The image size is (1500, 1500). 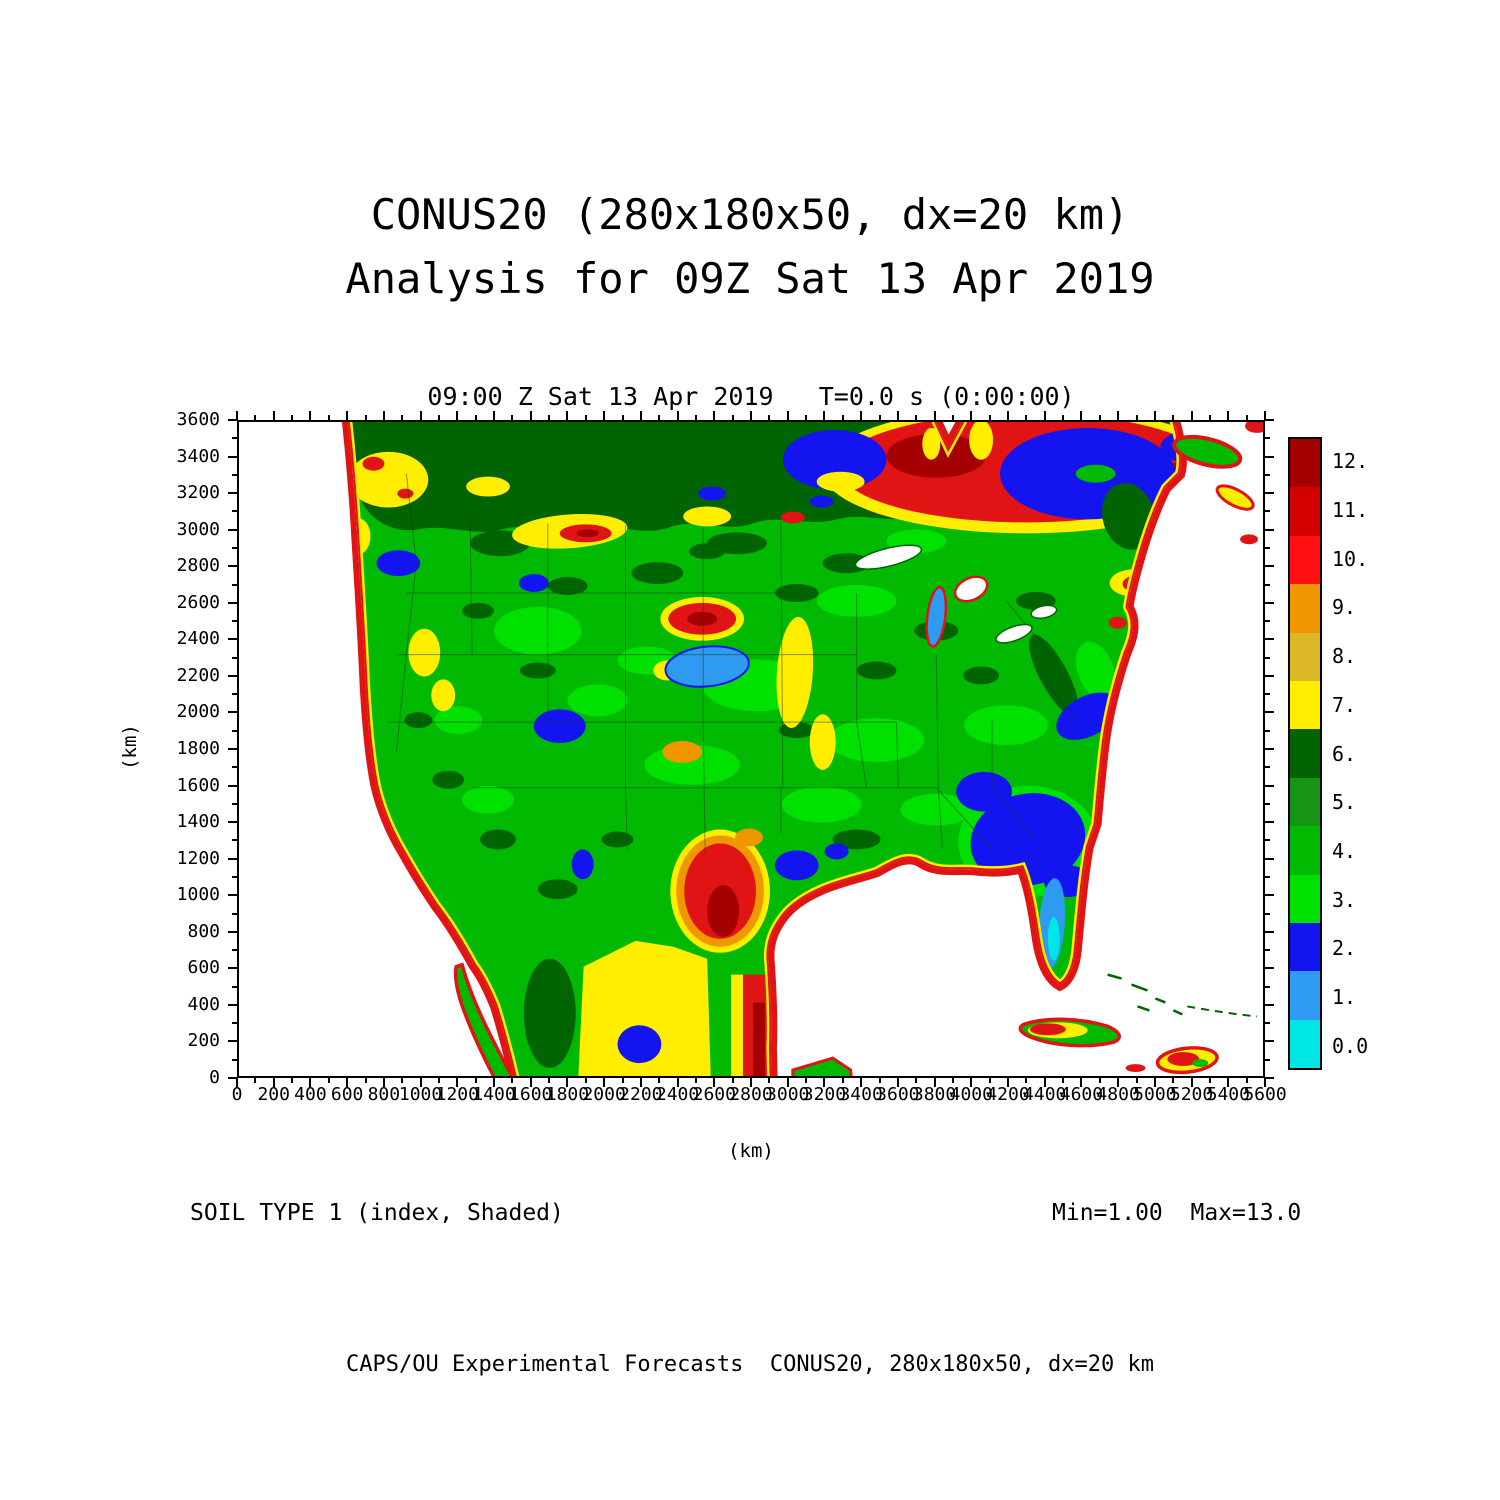 I want to click on state-borders, so click(x=732, y=663).